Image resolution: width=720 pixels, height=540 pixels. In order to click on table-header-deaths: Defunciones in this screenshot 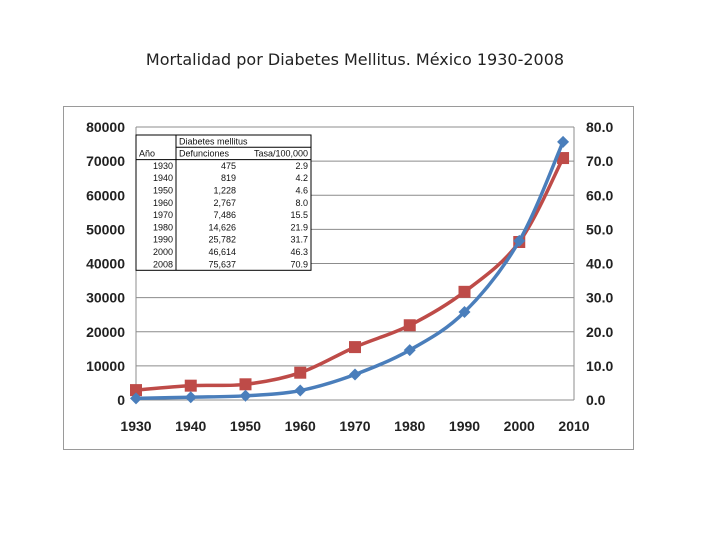, I will do `click(204, 154)`.